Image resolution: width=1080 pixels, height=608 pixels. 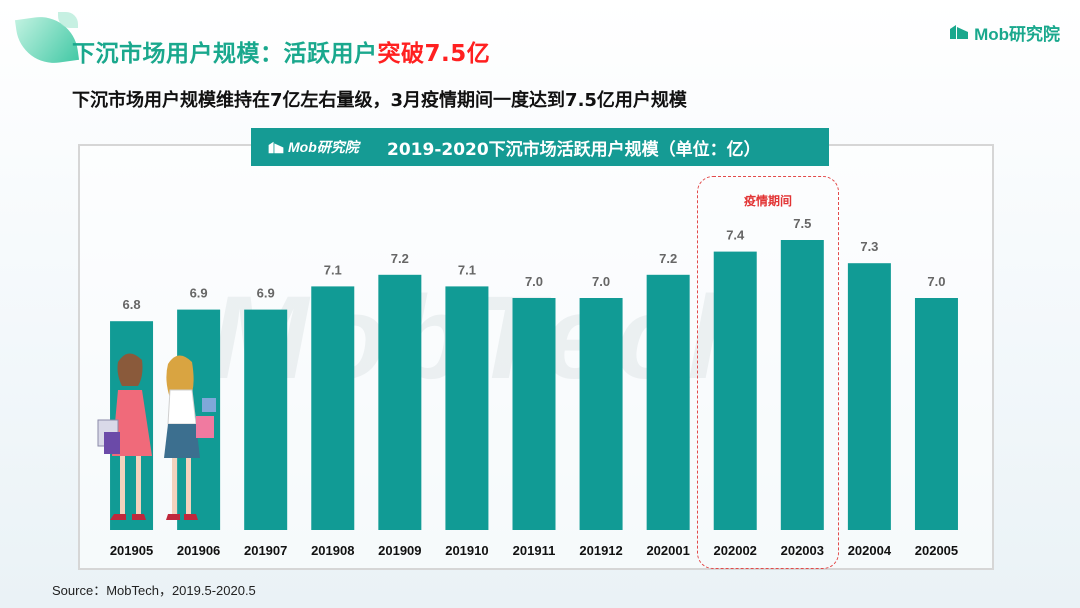 I want to click on tick-label-202004: 202004, so click(x=870, y=550).